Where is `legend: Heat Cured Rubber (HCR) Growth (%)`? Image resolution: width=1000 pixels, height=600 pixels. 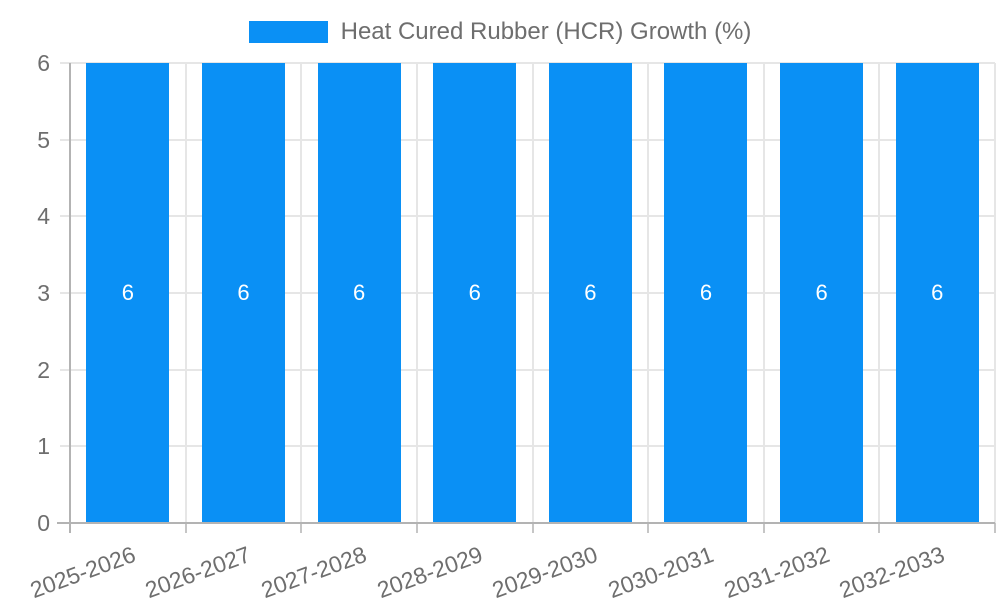
legend: Heat Cured Rubber (HCR) Growth (%) is located at coordinates (500, 32).